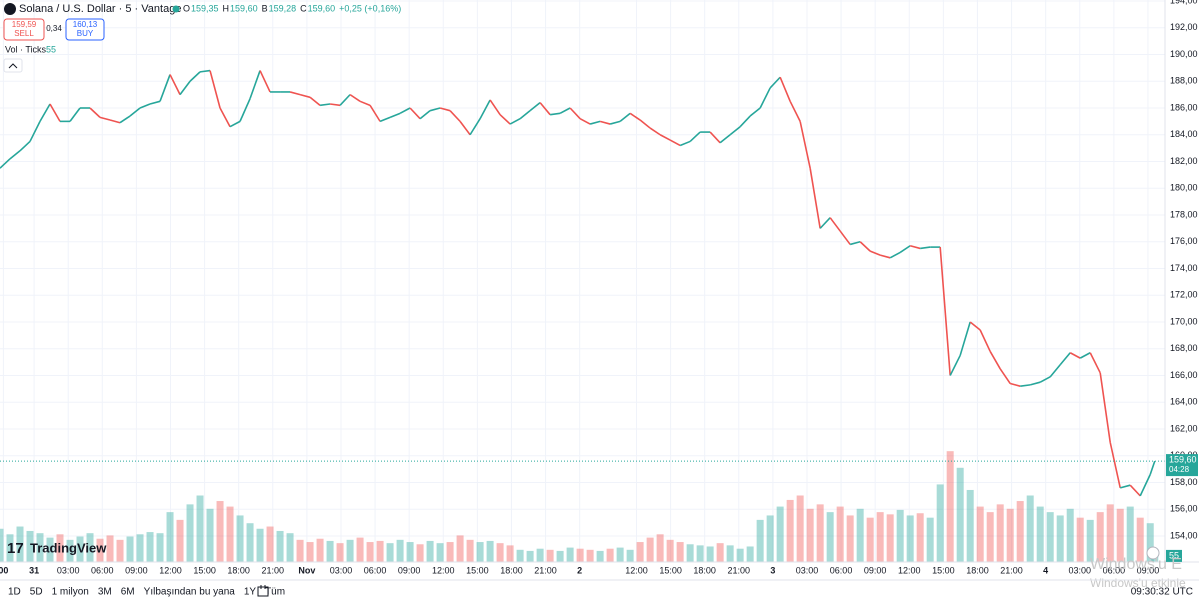 Image resolution: width=1199 pixels, height=602 pixels. Describe the element at coordinates (772, 570) in the screenshot. I see `x-tick-label: 3` at that location.